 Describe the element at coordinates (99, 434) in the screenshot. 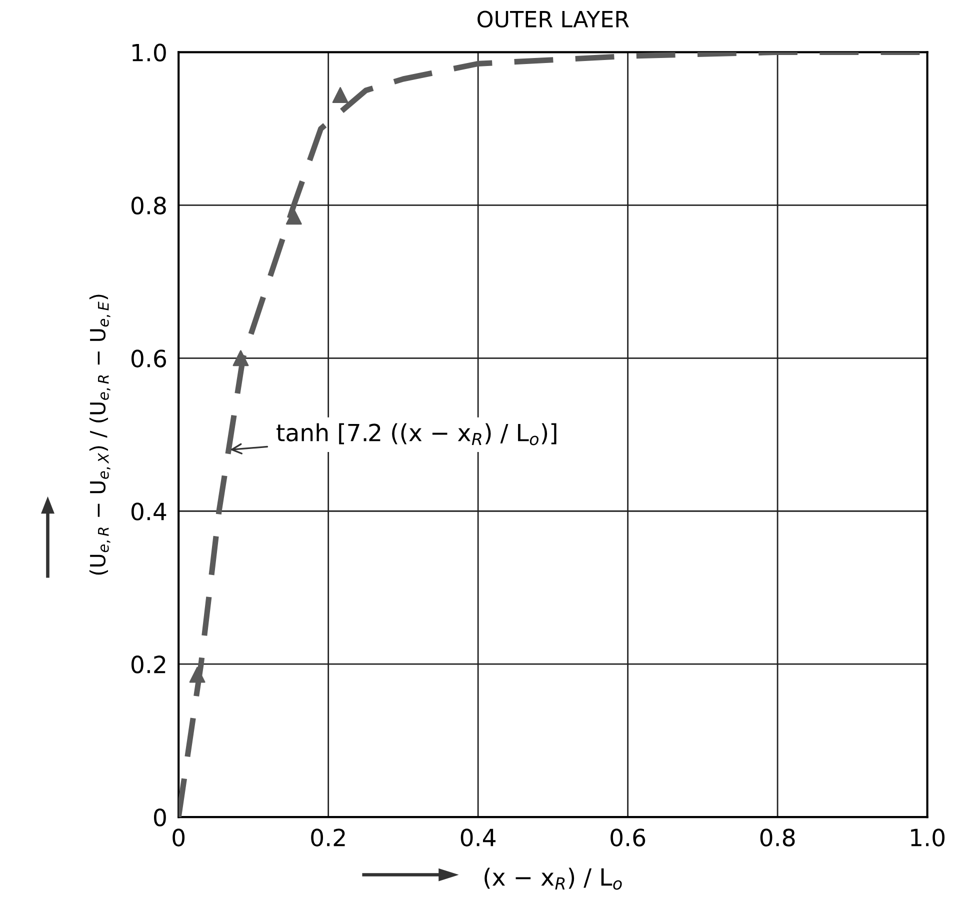

I see `text: (U$_{e,R}$ − U$_{e,X}$) / (U$_{e,R}$ − U$_{e,E}$)` at that location.